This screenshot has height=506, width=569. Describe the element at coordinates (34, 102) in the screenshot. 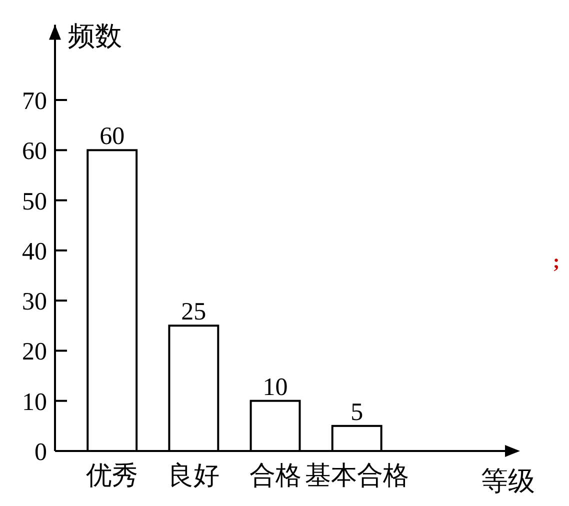

I see `y-tick-label: 70` at that location.